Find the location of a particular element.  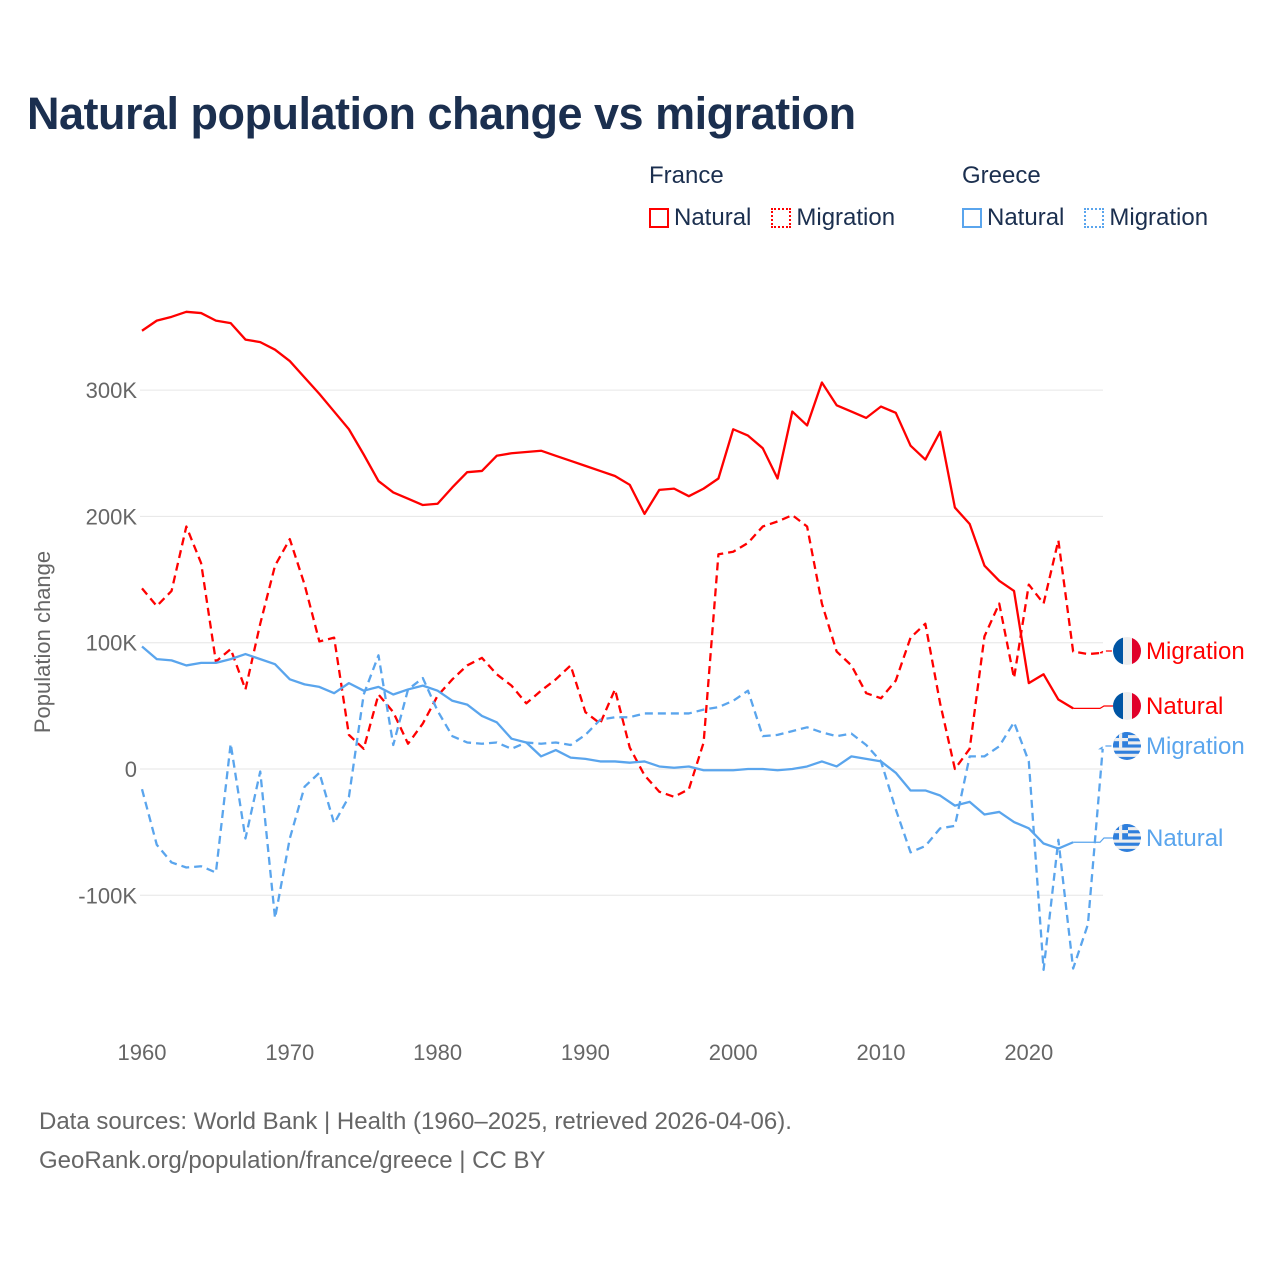

legend-item-france-migration: Migration is located at coordinates (833, 218).